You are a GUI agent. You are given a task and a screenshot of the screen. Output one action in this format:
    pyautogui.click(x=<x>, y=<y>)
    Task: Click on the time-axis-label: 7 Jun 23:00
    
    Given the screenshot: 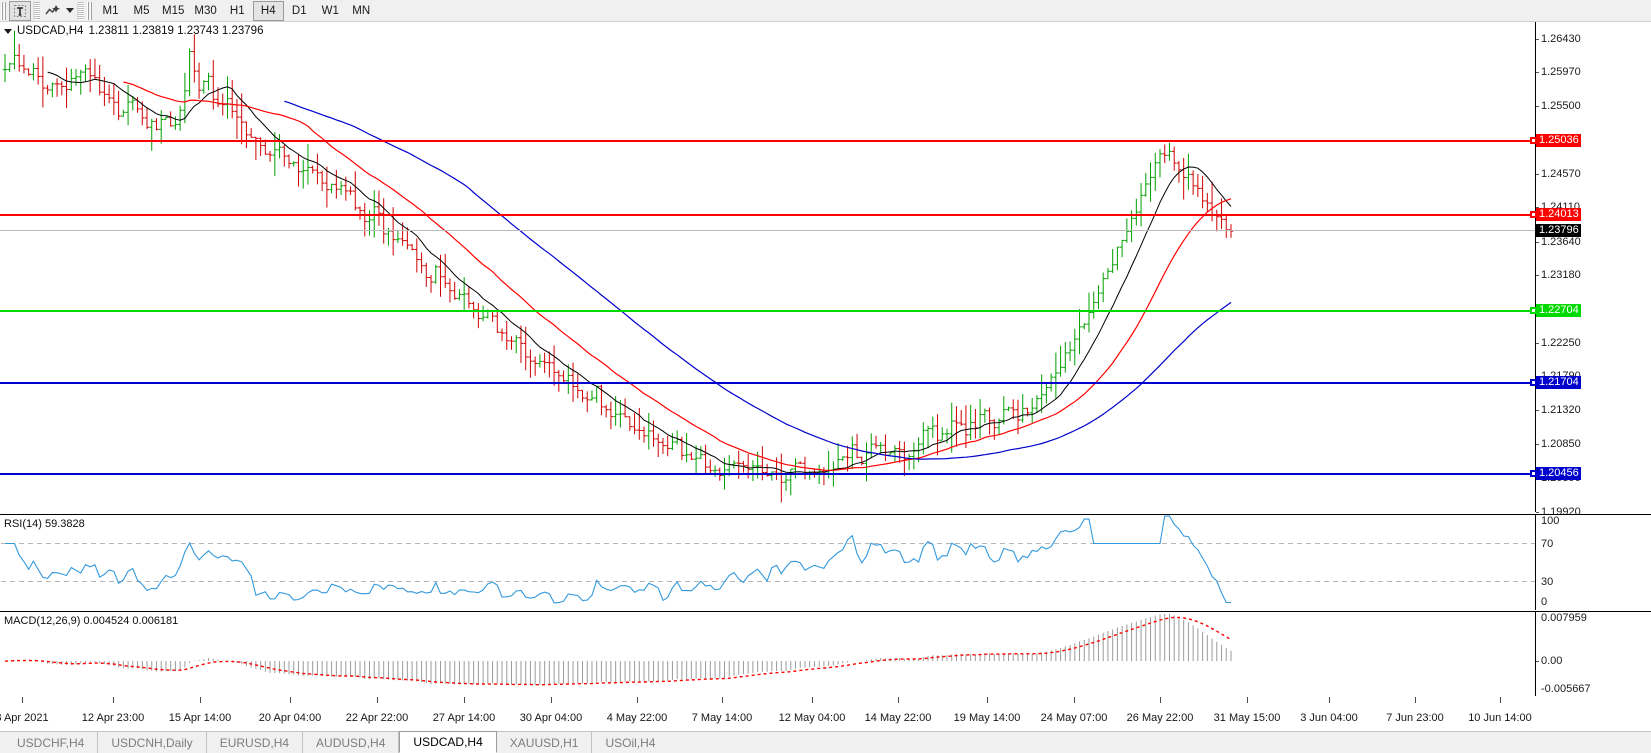 What is the action you would take?
    pyautogui.click(x=1415, y=718)
    